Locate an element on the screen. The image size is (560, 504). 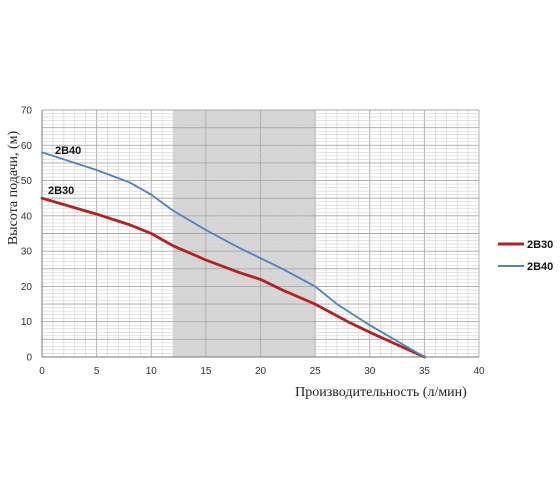
y-tick-label: 30 is located at coordinates (27, 252).